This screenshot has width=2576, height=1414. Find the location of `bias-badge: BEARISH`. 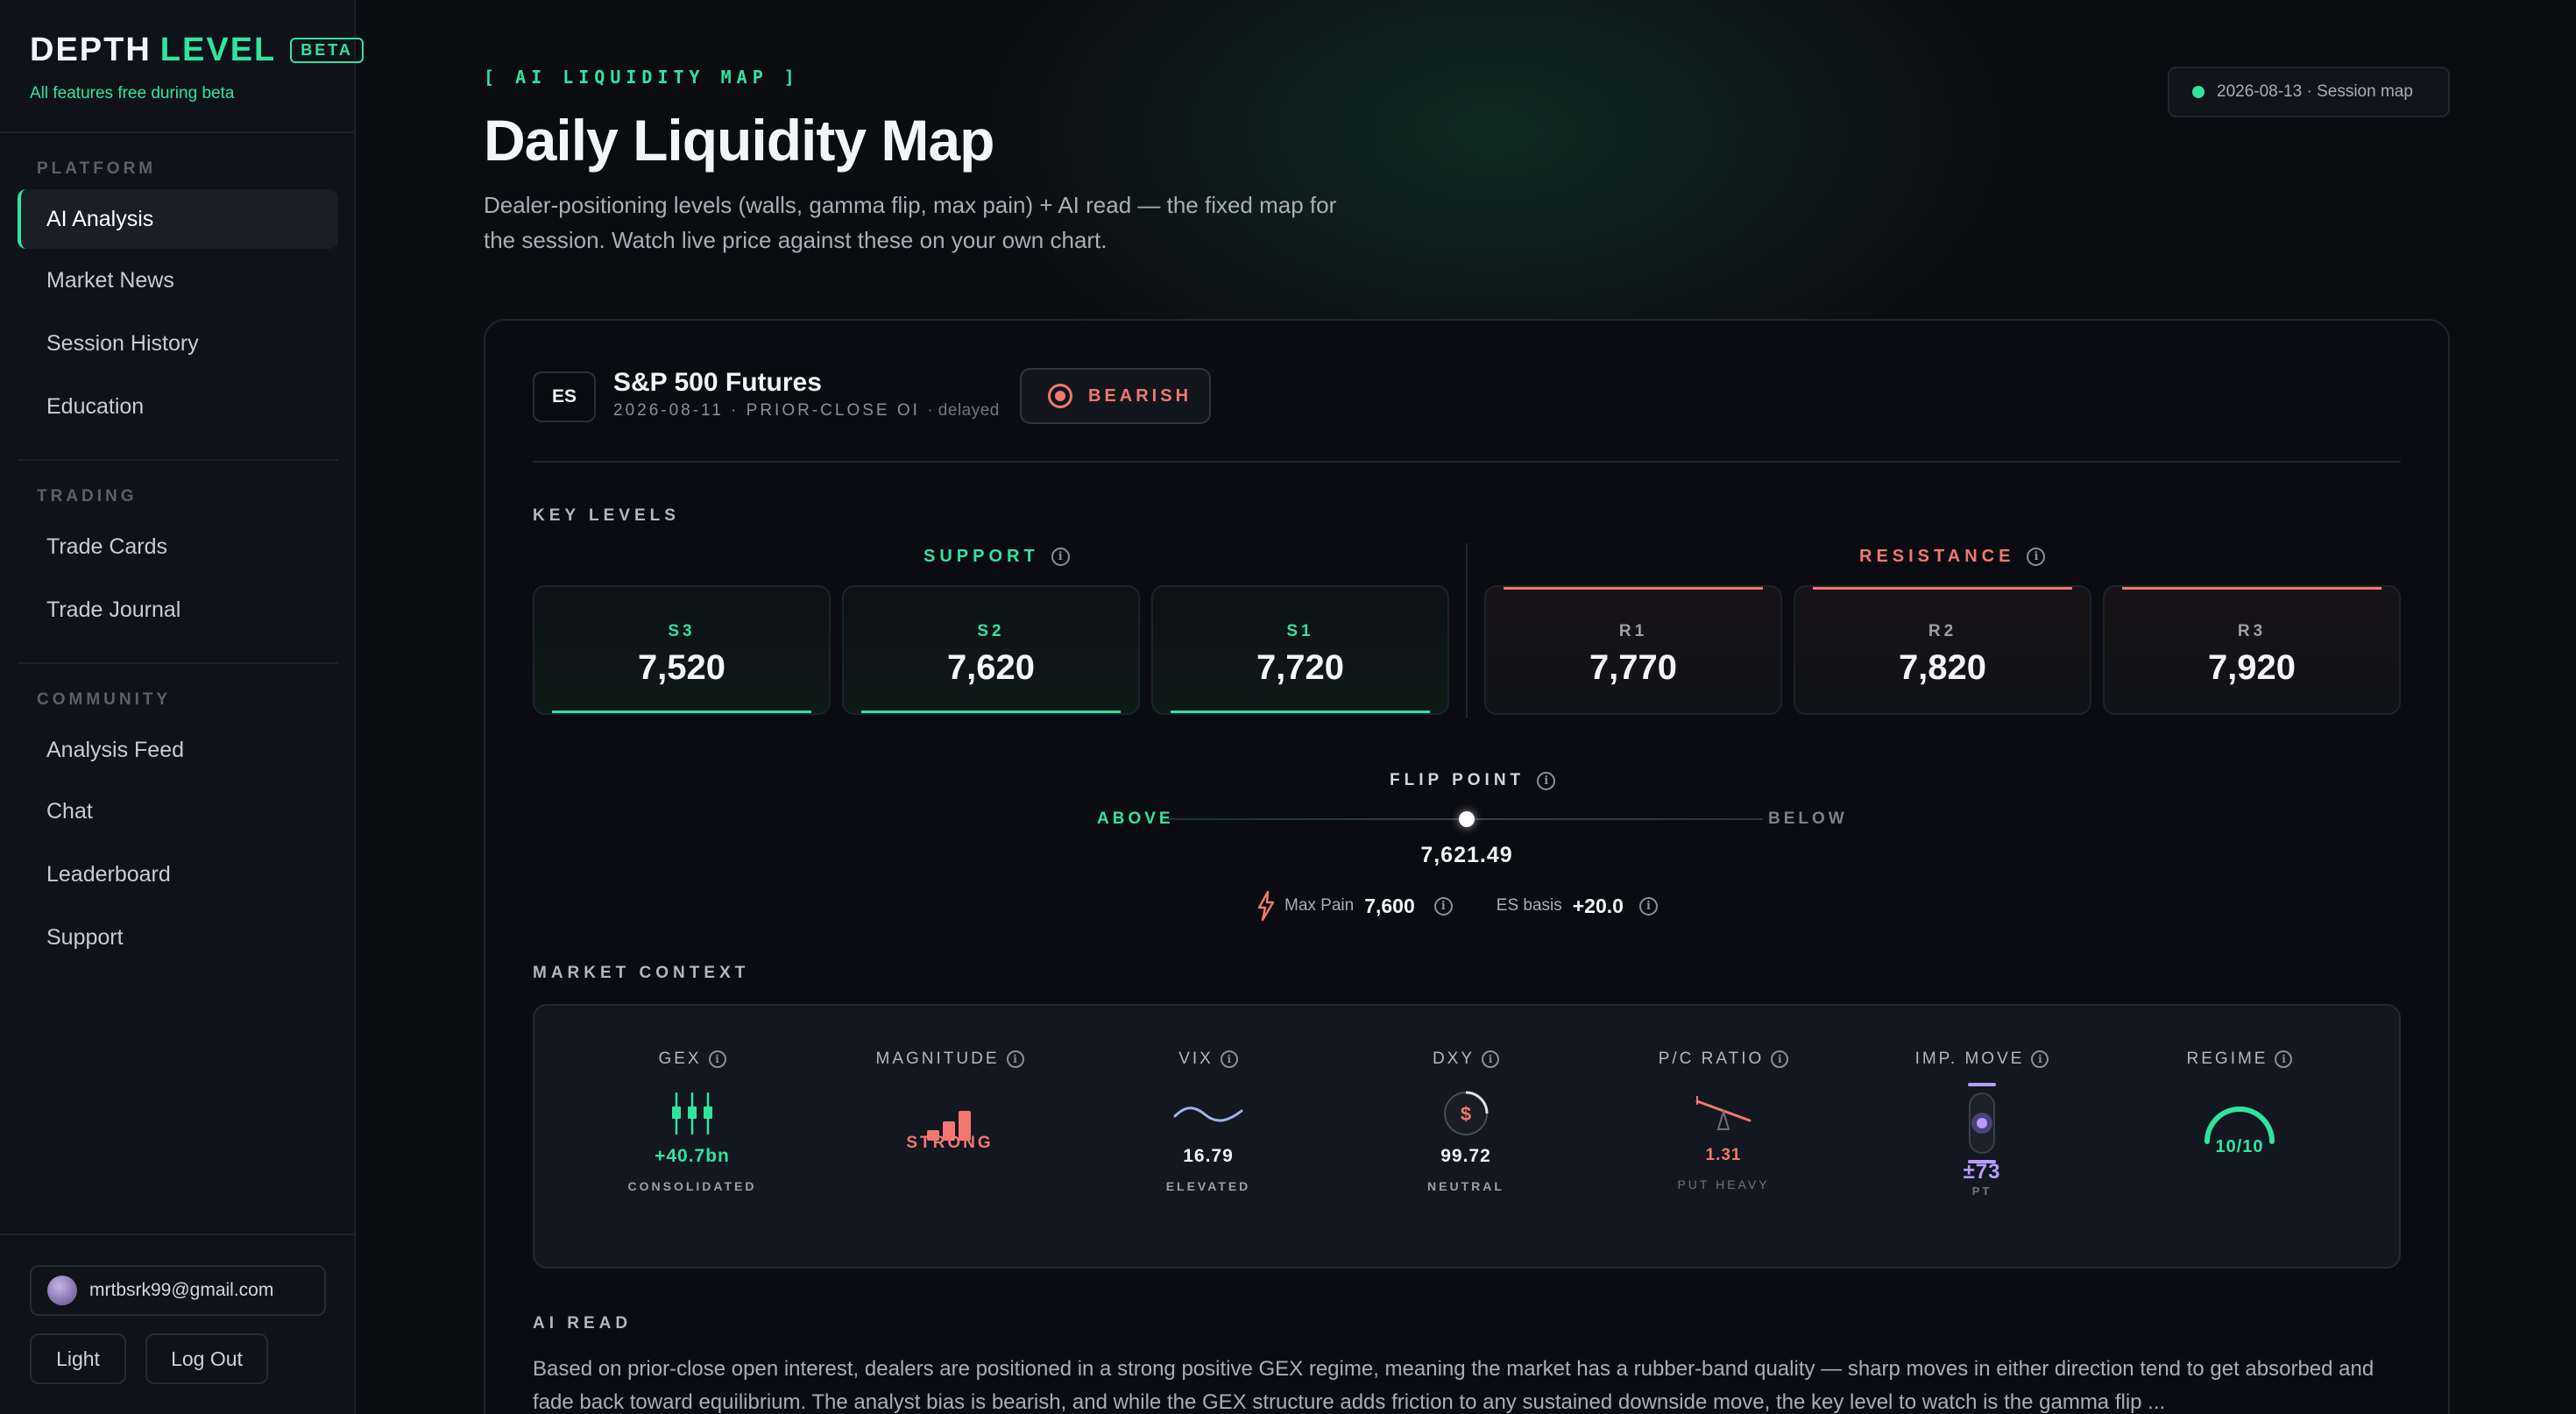

bias-badge: BEARISH is located at coordinates (1115, 396).